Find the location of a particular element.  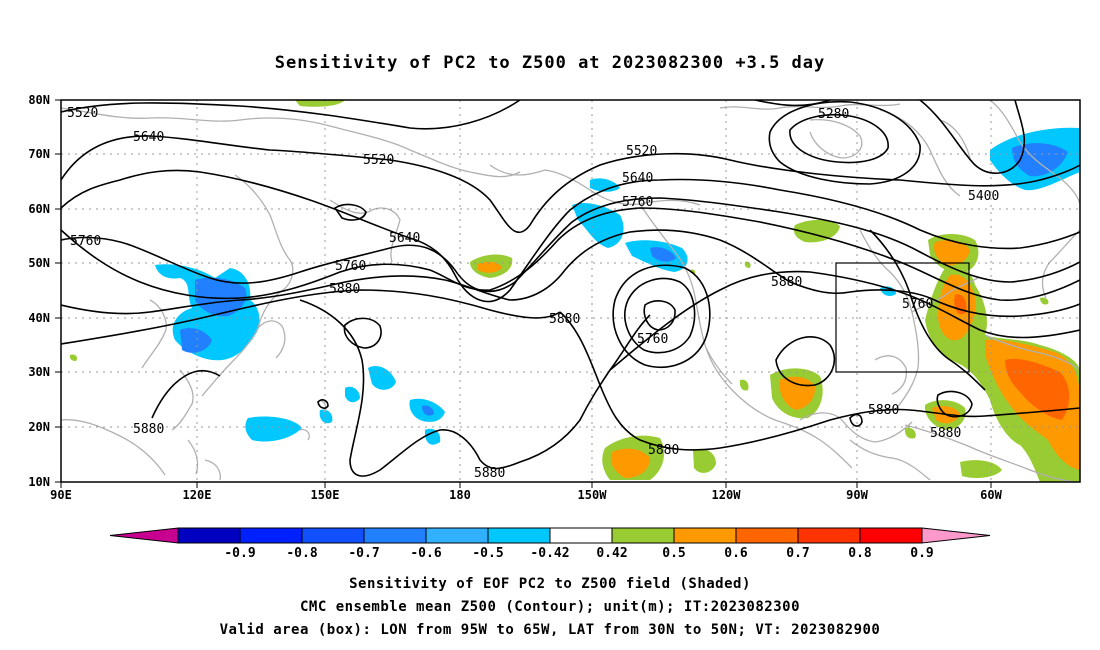

lat-label: 20N is located at coordinates (39, 427).